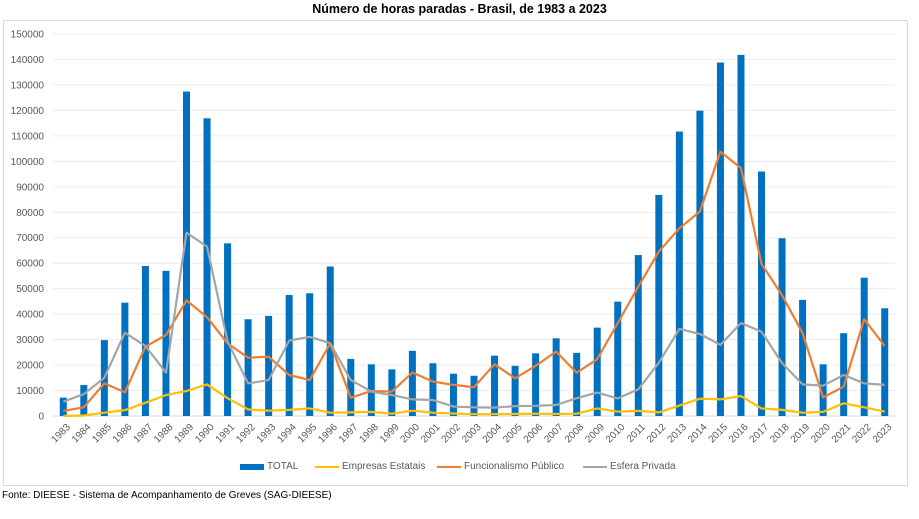 The image size is (919, 519). What do you see at coordinates (30, 391) in the screenshot?
I see `y-tick-label: 10000` at bounding box center [30, 391].